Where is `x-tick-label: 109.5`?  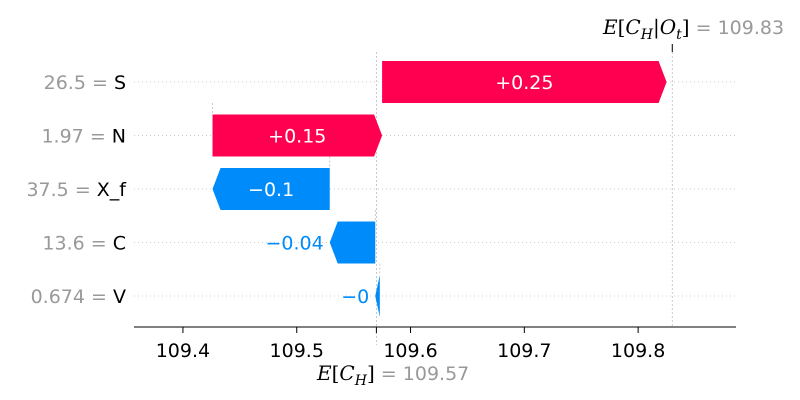 x-tick-label: 109.5 is located at coordinates (297, 351).